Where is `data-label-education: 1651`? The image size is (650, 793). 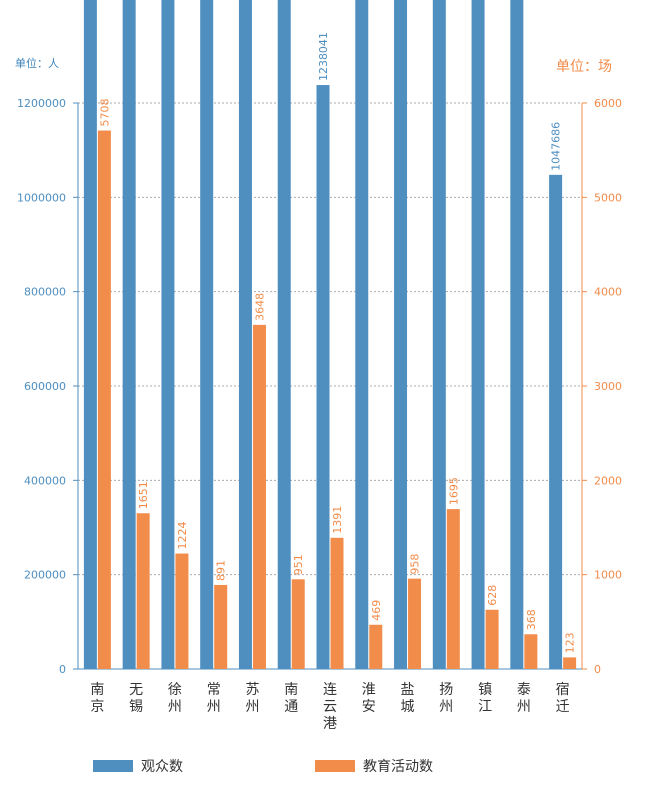
data-label-education: 1651 is located at coordinates (143, 495).